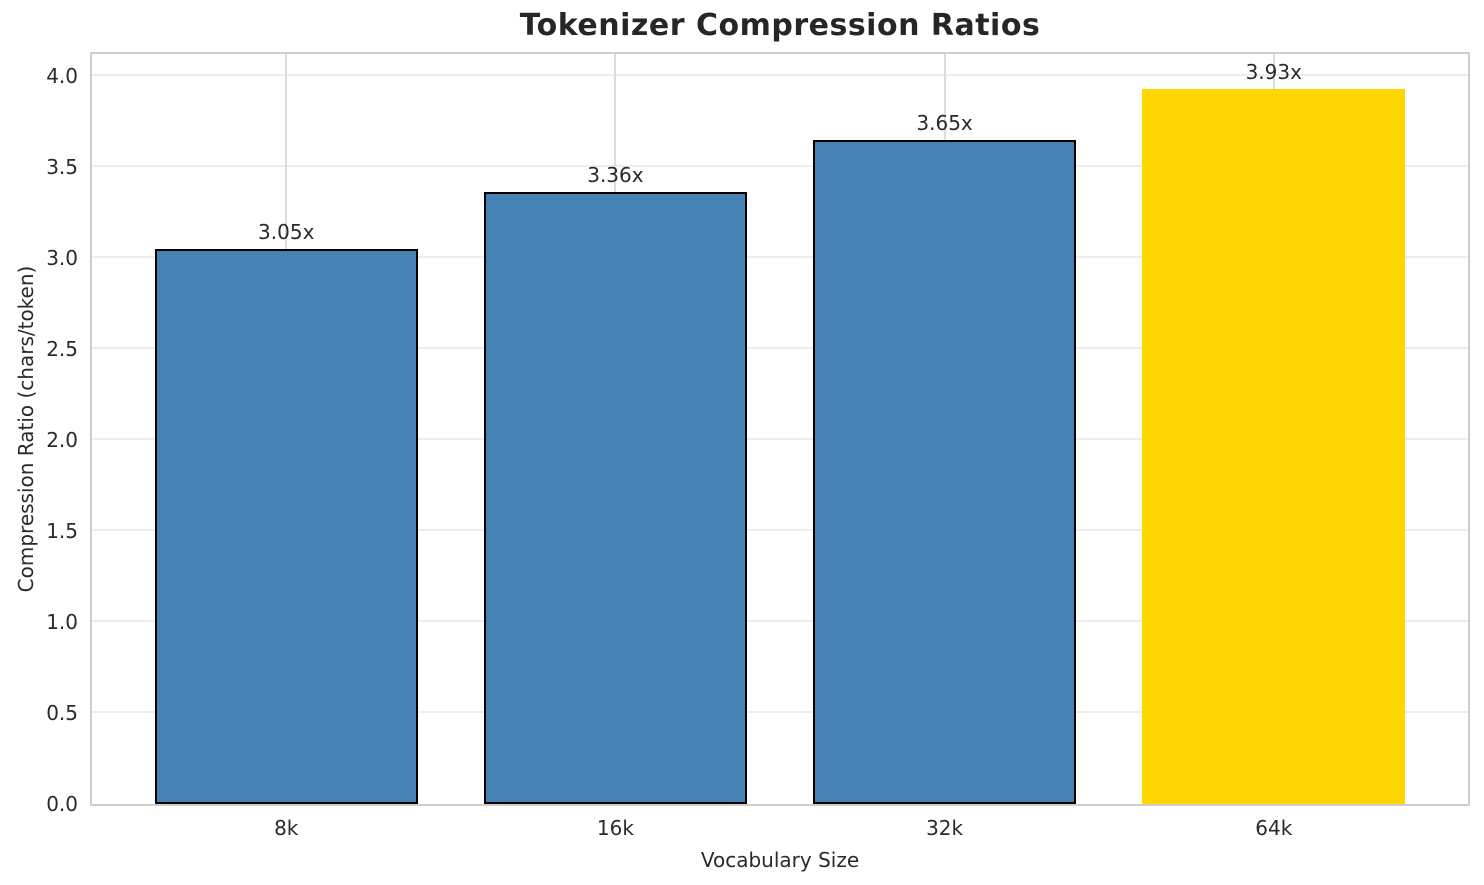 This screenshot has height=885, width=1484. Describe the element at coordinates (62, 257) in the screenshot. I see `y-tick-label-3.0: 3.0` at that location.